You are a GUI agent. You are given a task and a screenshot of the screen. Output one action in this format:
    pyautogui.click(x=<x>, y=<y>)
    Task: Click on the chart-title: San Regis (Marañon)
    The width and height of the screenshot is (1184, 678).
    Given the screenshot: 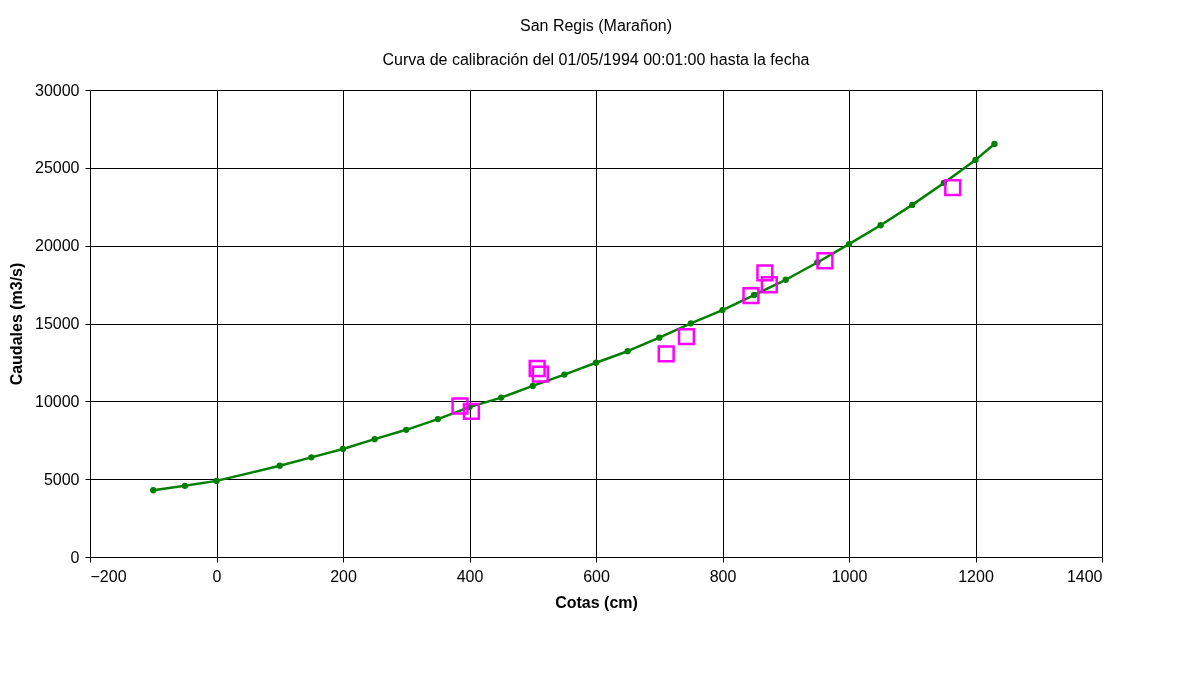 What is the action you would take?
    pyautogui.click(x=596, y=25)
    